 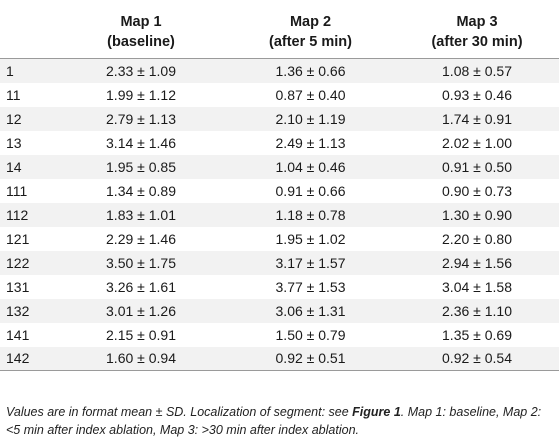 I want to click on segment-cell: 111, so click(x=17, y=190).